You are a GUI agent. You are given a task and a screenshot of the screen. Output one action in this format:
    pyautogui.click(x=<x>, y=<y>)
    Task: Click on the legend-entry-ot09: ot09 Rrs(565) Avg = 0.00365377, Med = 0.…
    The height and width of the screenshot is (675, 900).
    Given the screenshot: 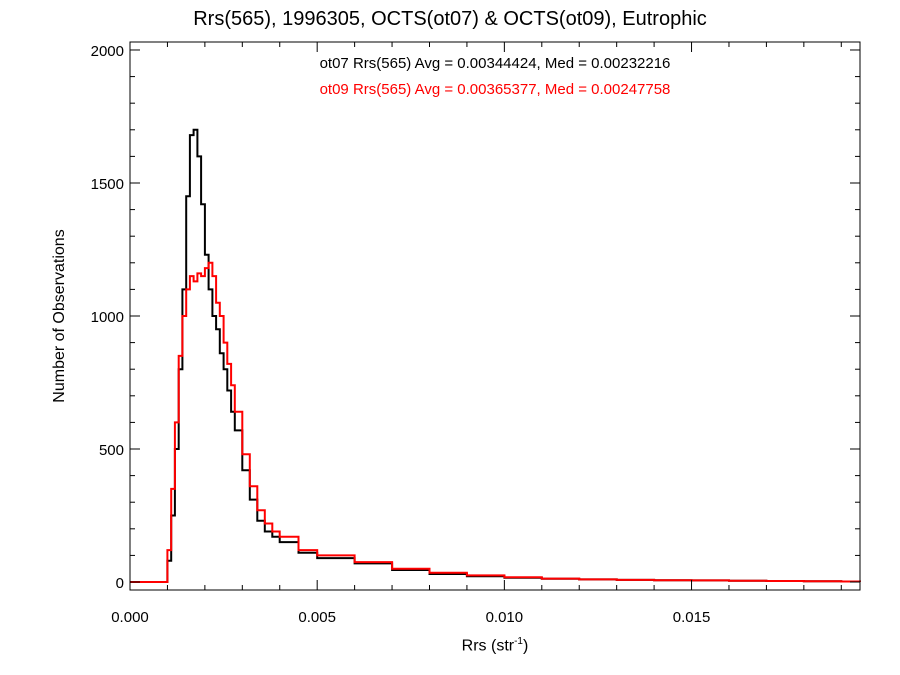 What is the action you would take?
    pyautogui.click(x=495, y=89)
    